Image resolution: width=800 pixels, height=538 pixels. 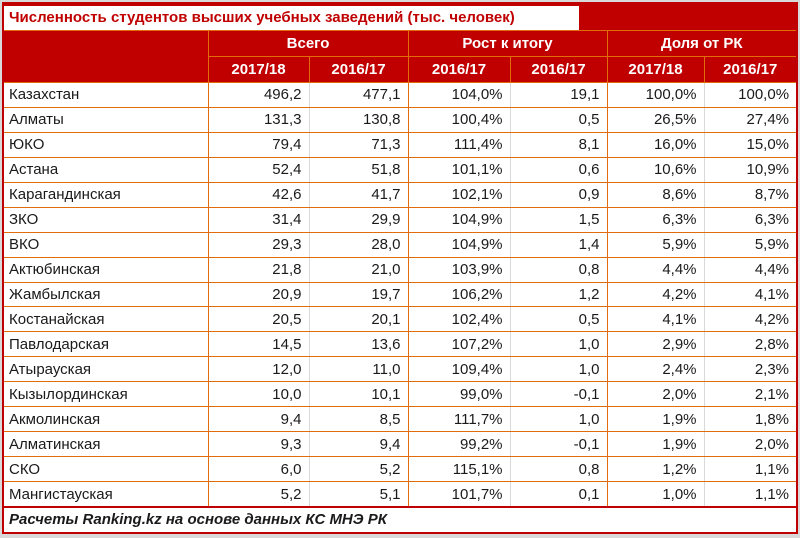 What do you see at coordinates (106, 444) in the screenshot?
I see `region-cell: Алматинская` at bounding box center [106, 444].